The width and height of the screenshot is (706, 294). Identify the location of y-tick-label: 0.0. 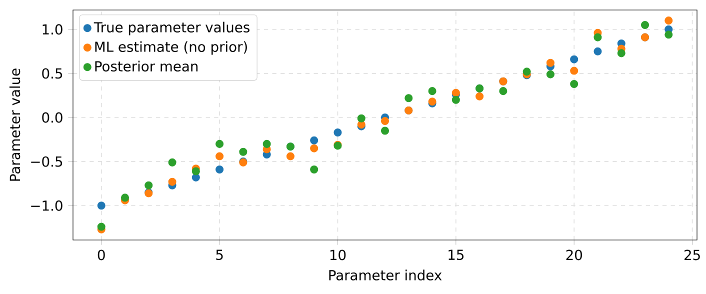
(52, 117).